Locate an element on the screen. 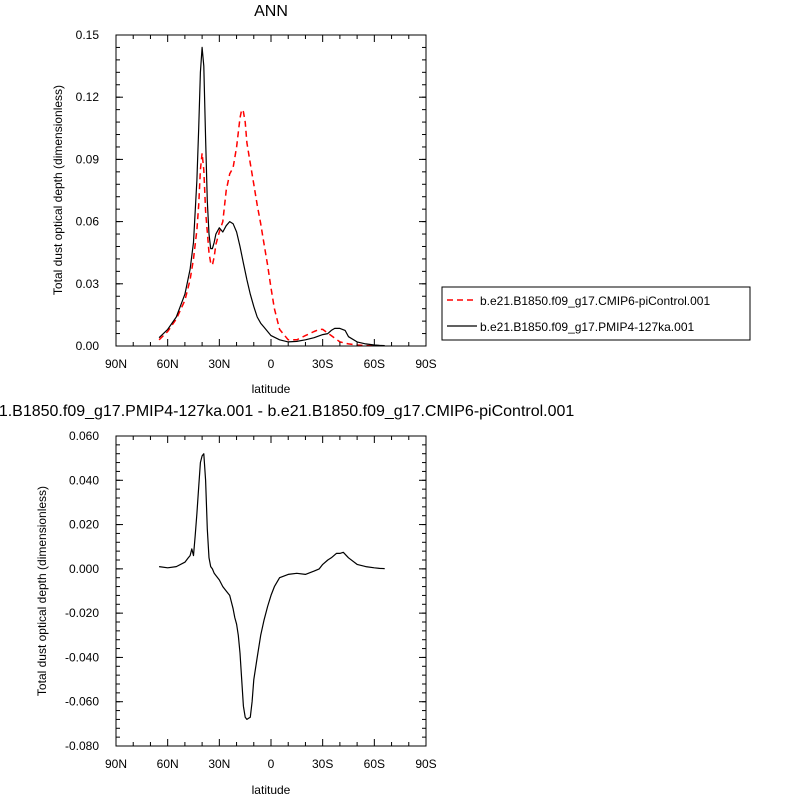 This screenshot has height=800, width=800. top-series-group is located at coordinates (271, 196).